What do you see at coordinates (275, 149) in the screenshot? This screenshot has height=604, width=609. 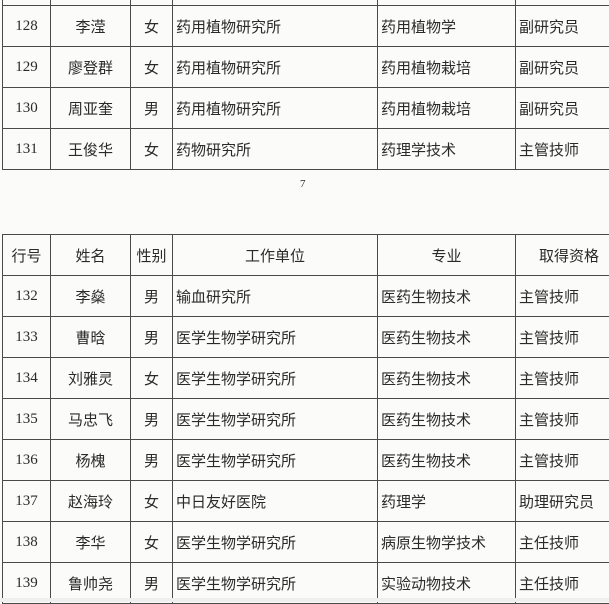 I see `cell-work-unit: 药物研究所` at bounding box center [275, 149].